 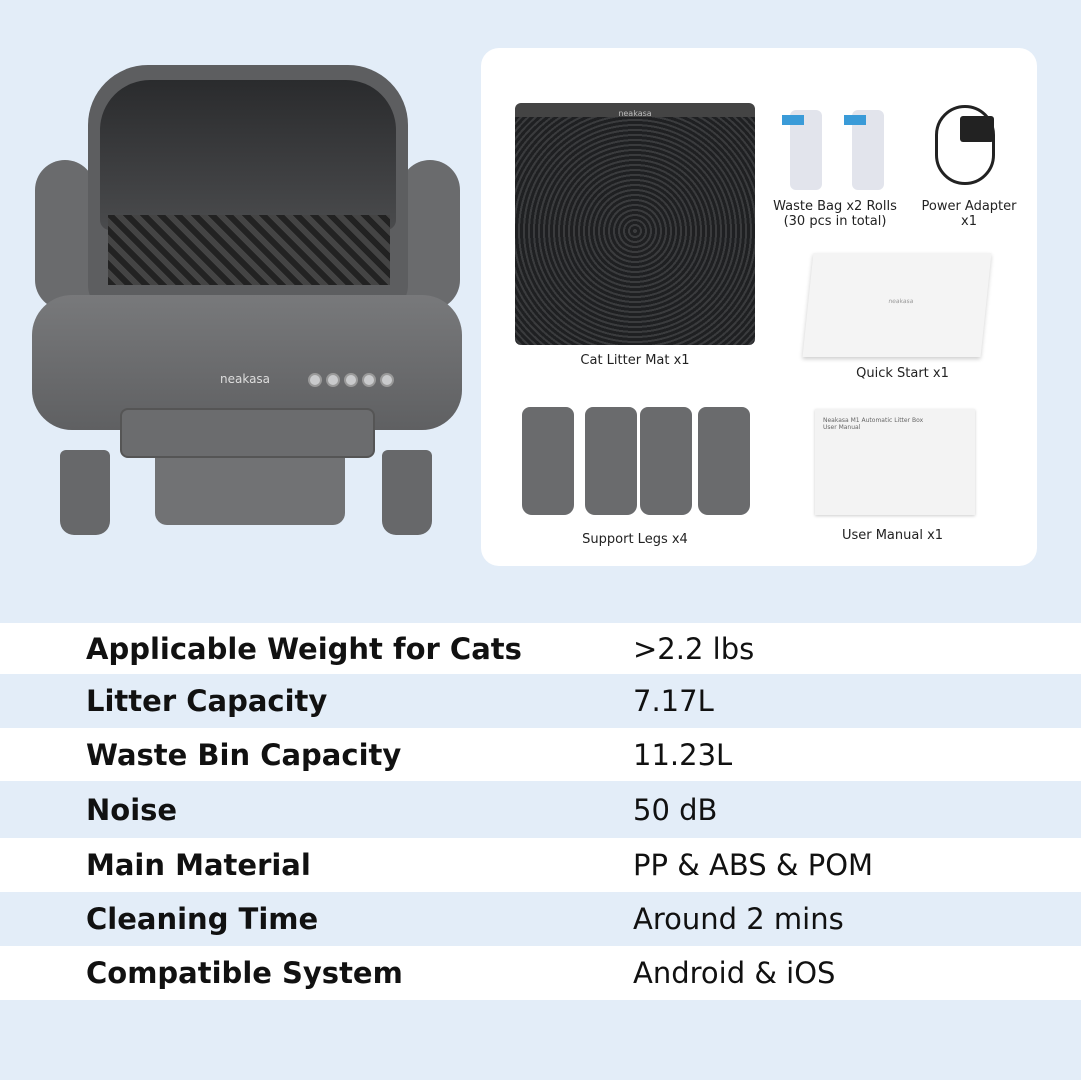 I want to click on spec-row: Noise 50 dB, so click(x=540, y=809).